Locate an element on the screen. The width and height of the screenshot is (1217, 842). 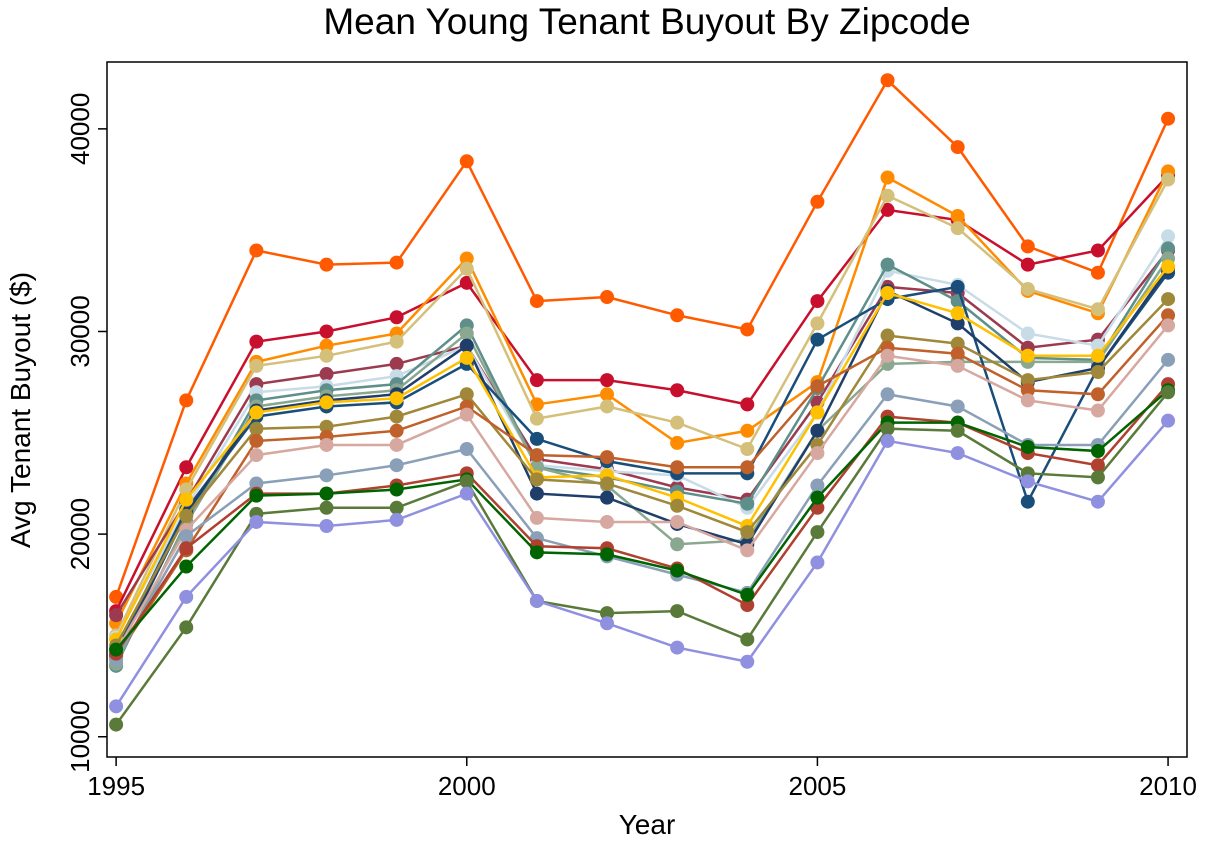
y-tick-label: 20000 is located at coordinates (80, 534).